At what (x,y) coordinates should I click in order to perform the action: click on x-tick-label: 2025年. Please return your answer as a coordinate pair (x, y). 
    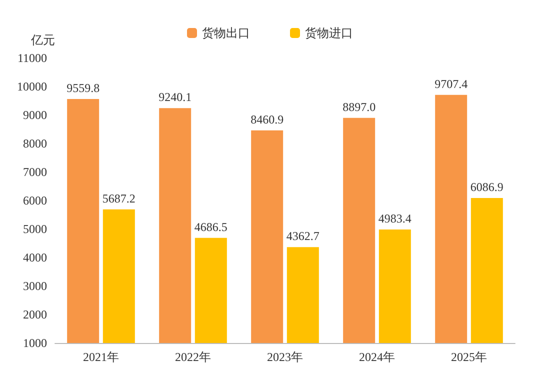
    Looking at the image, I should click on (469, 357).